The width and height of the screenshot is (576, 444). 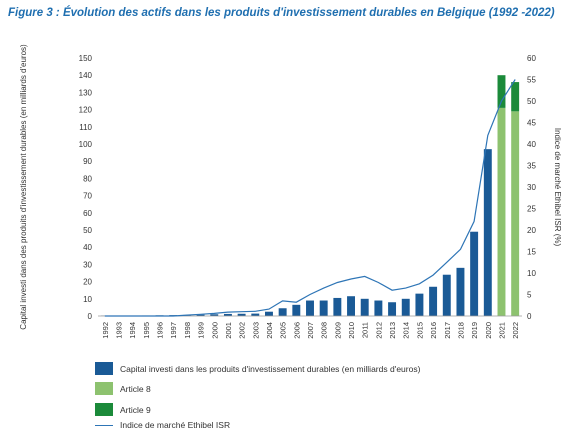 I want to click on legend-swatch-article9, so click(x=104, y=409).